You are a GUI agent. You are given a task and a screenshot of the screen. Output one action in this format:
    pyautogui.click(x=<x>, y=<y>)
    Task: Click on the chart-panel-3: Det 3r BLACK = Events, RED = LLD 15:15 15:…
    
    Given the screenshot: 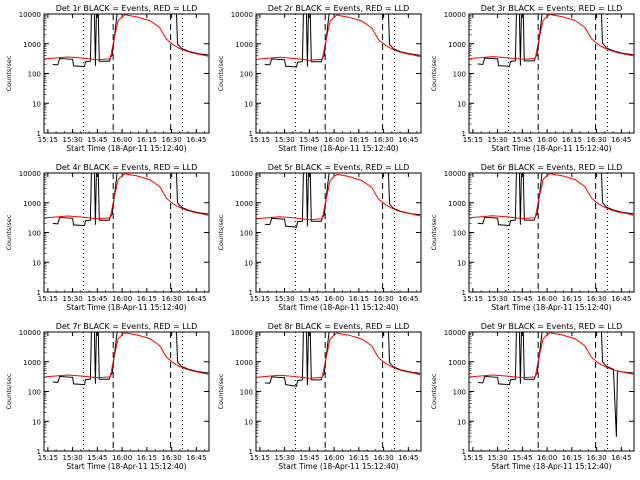 What is the action you would take?
    pyautogui.click(x=532, y=78)
    